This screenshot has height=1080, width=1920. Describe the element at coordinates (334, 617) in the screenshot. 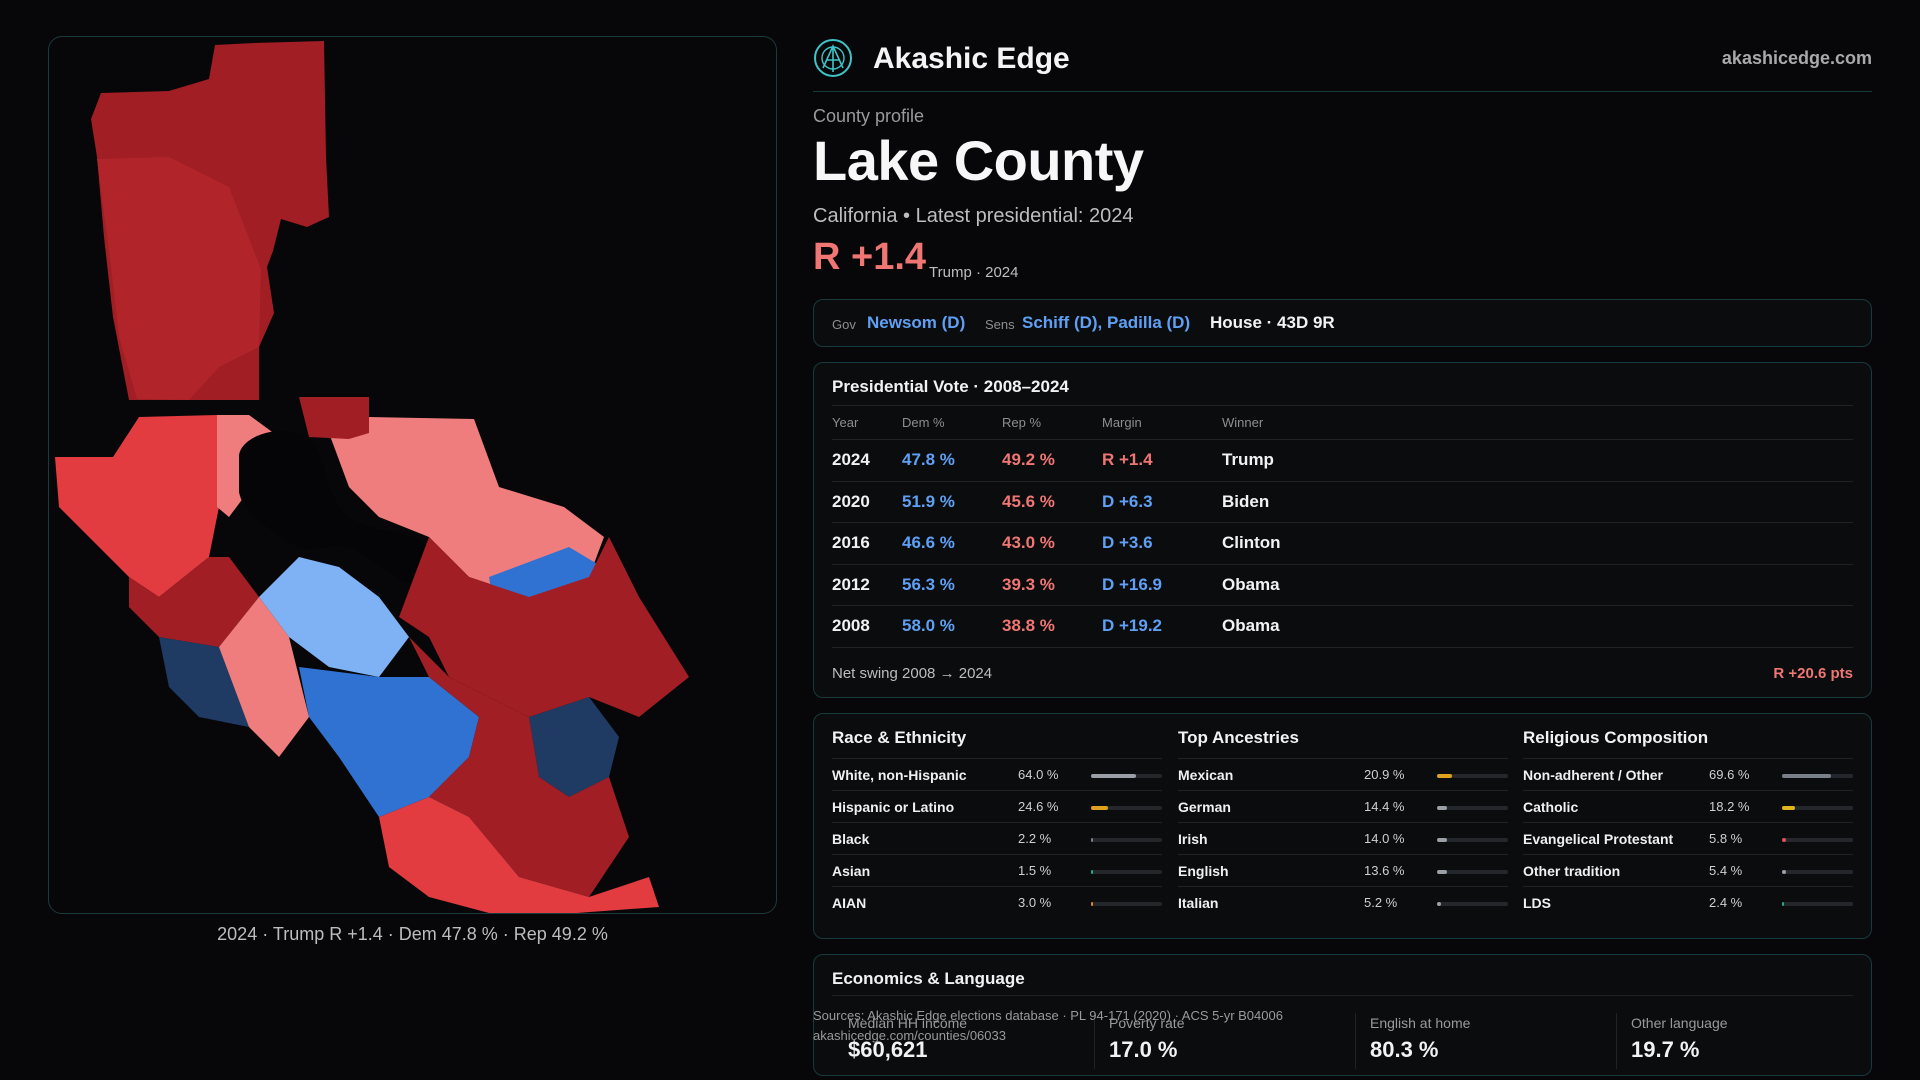

I see `precinct-c-lightblue` at that location.